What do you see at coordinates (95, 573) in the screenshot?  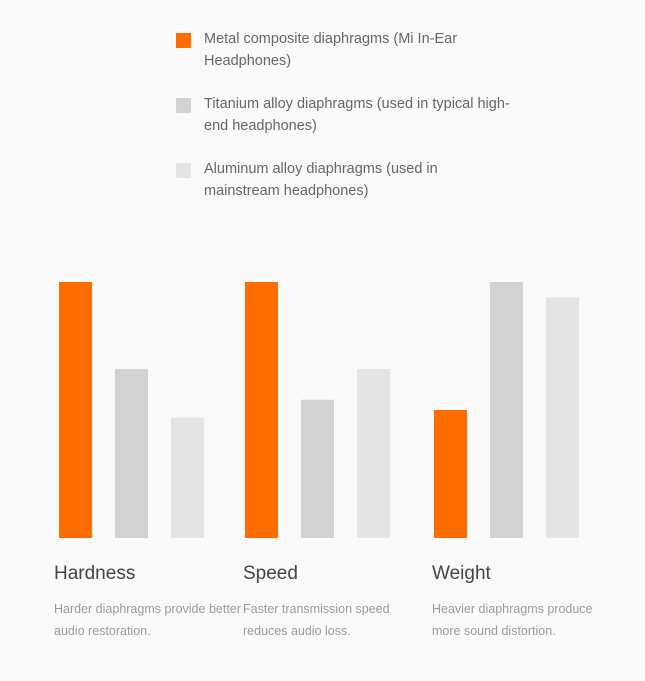 I see `category-label-hardness: Hardness` at bounding box center [95, 573].